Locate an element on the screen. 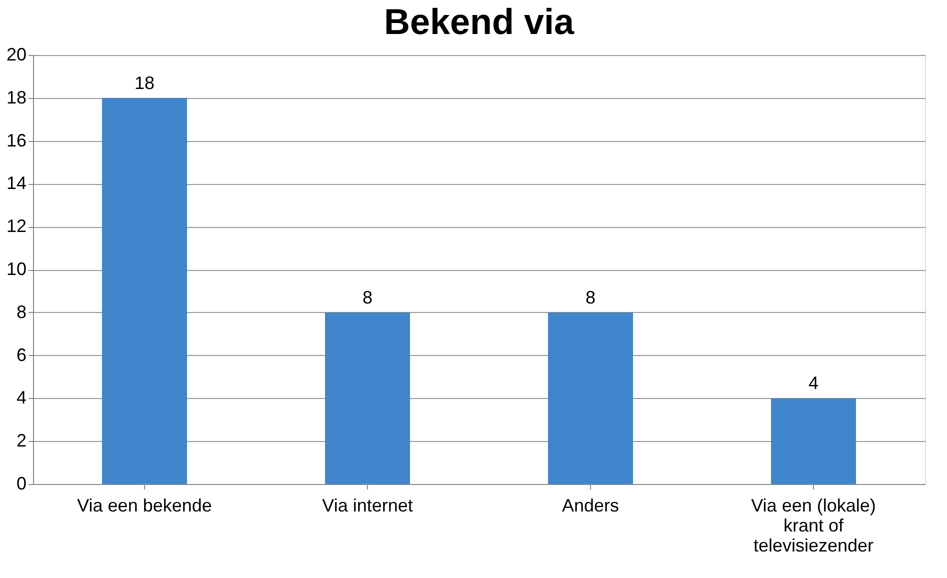 This screenshot has height=578, width=947. y-tick-label: 16 is located at coordinates (16, 140).